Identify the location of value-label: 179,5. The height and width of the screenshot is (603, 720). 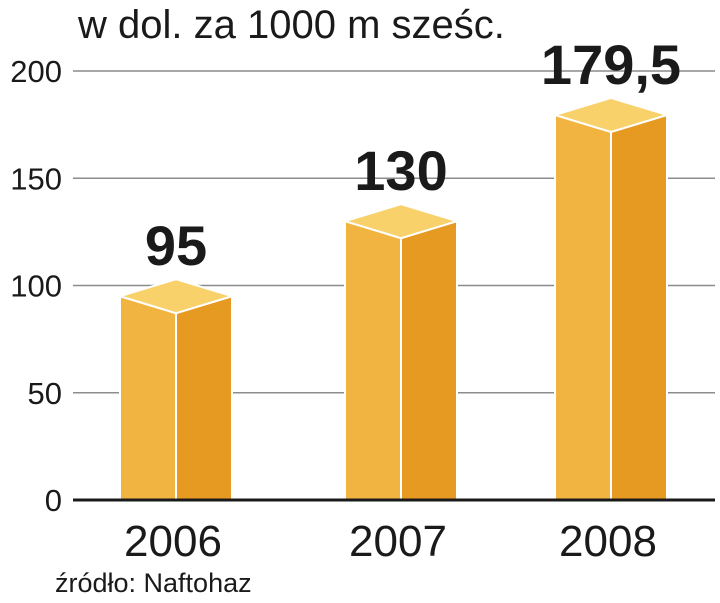
(611, 64).